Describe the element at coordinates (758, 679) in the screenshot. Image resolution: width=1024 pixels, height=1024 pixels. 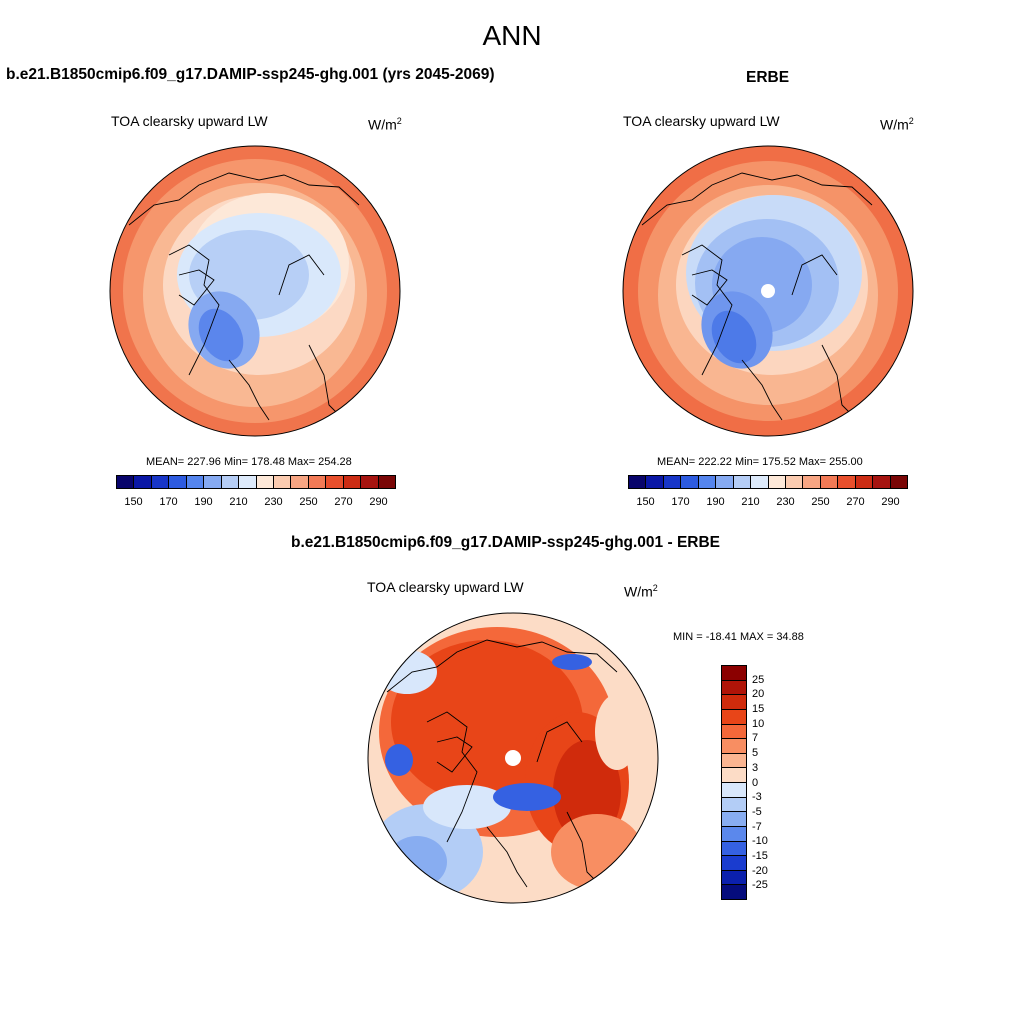
I see `colorbar-tick-label: 25` at that location.